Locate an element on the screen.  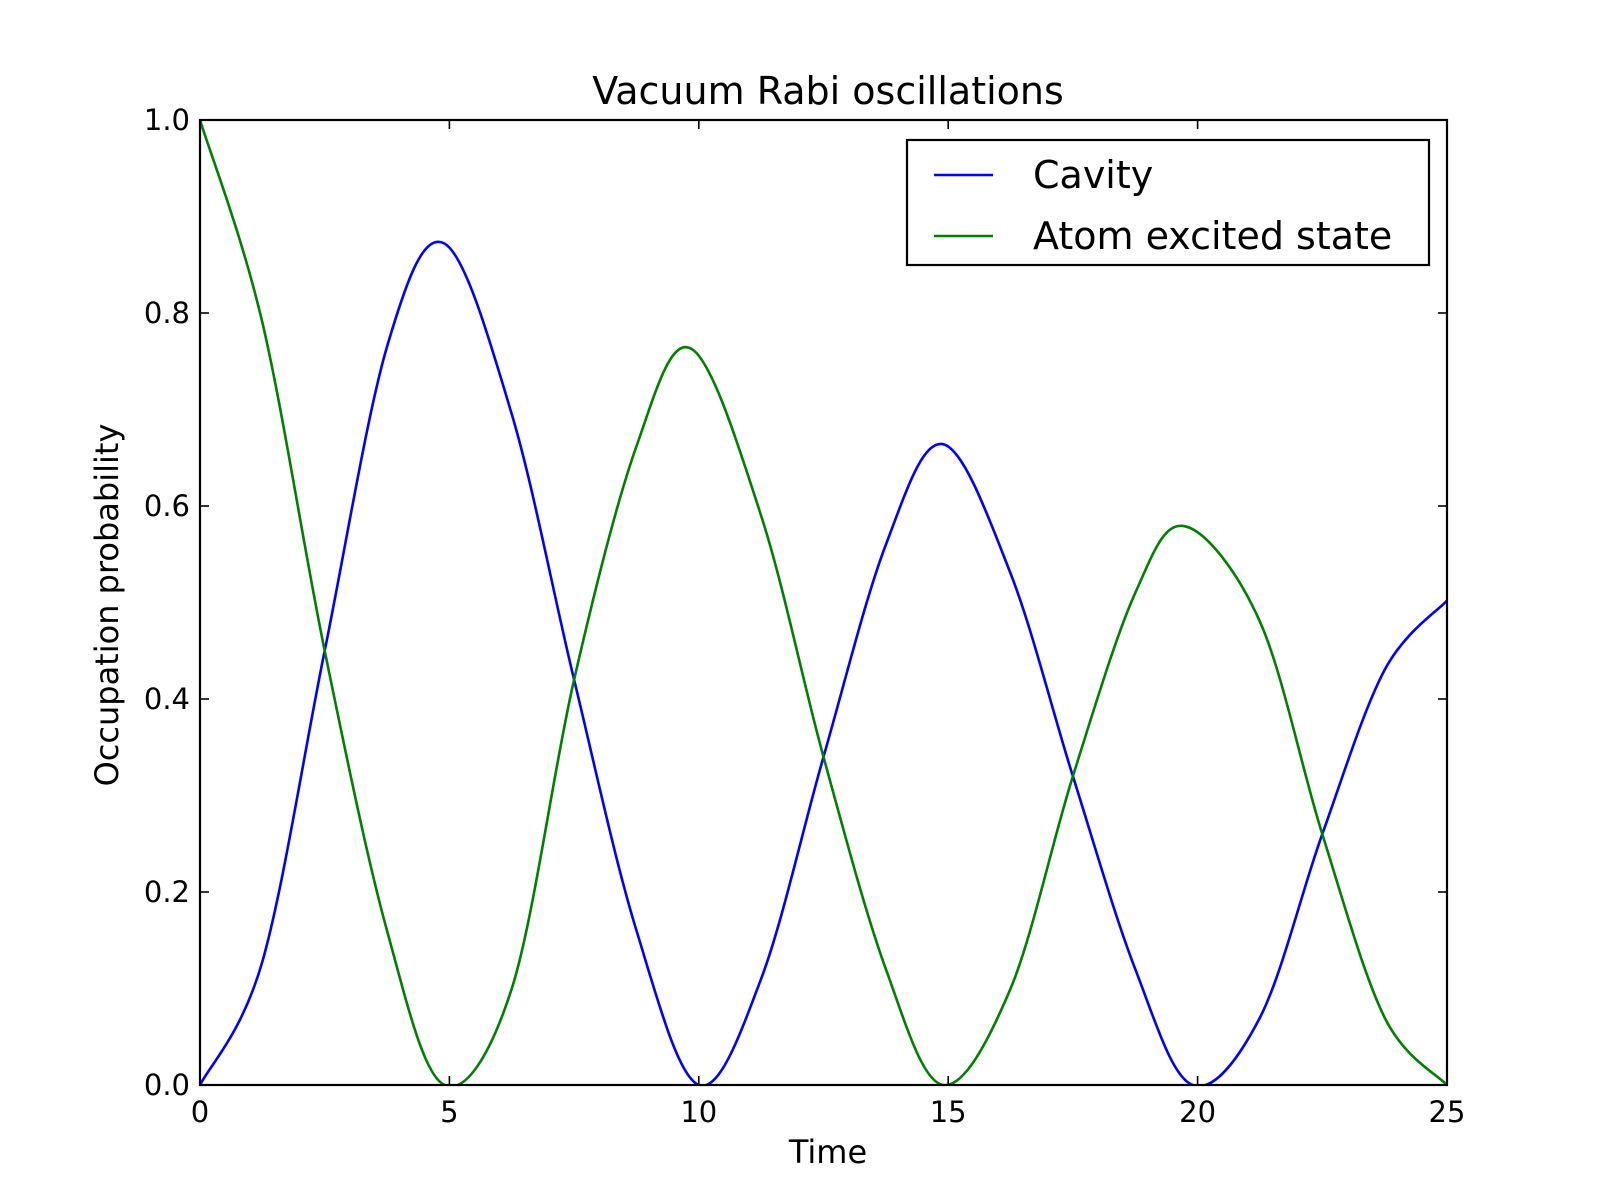
legend: Cavity Atom excited state is located at coordinates (1168, 202).